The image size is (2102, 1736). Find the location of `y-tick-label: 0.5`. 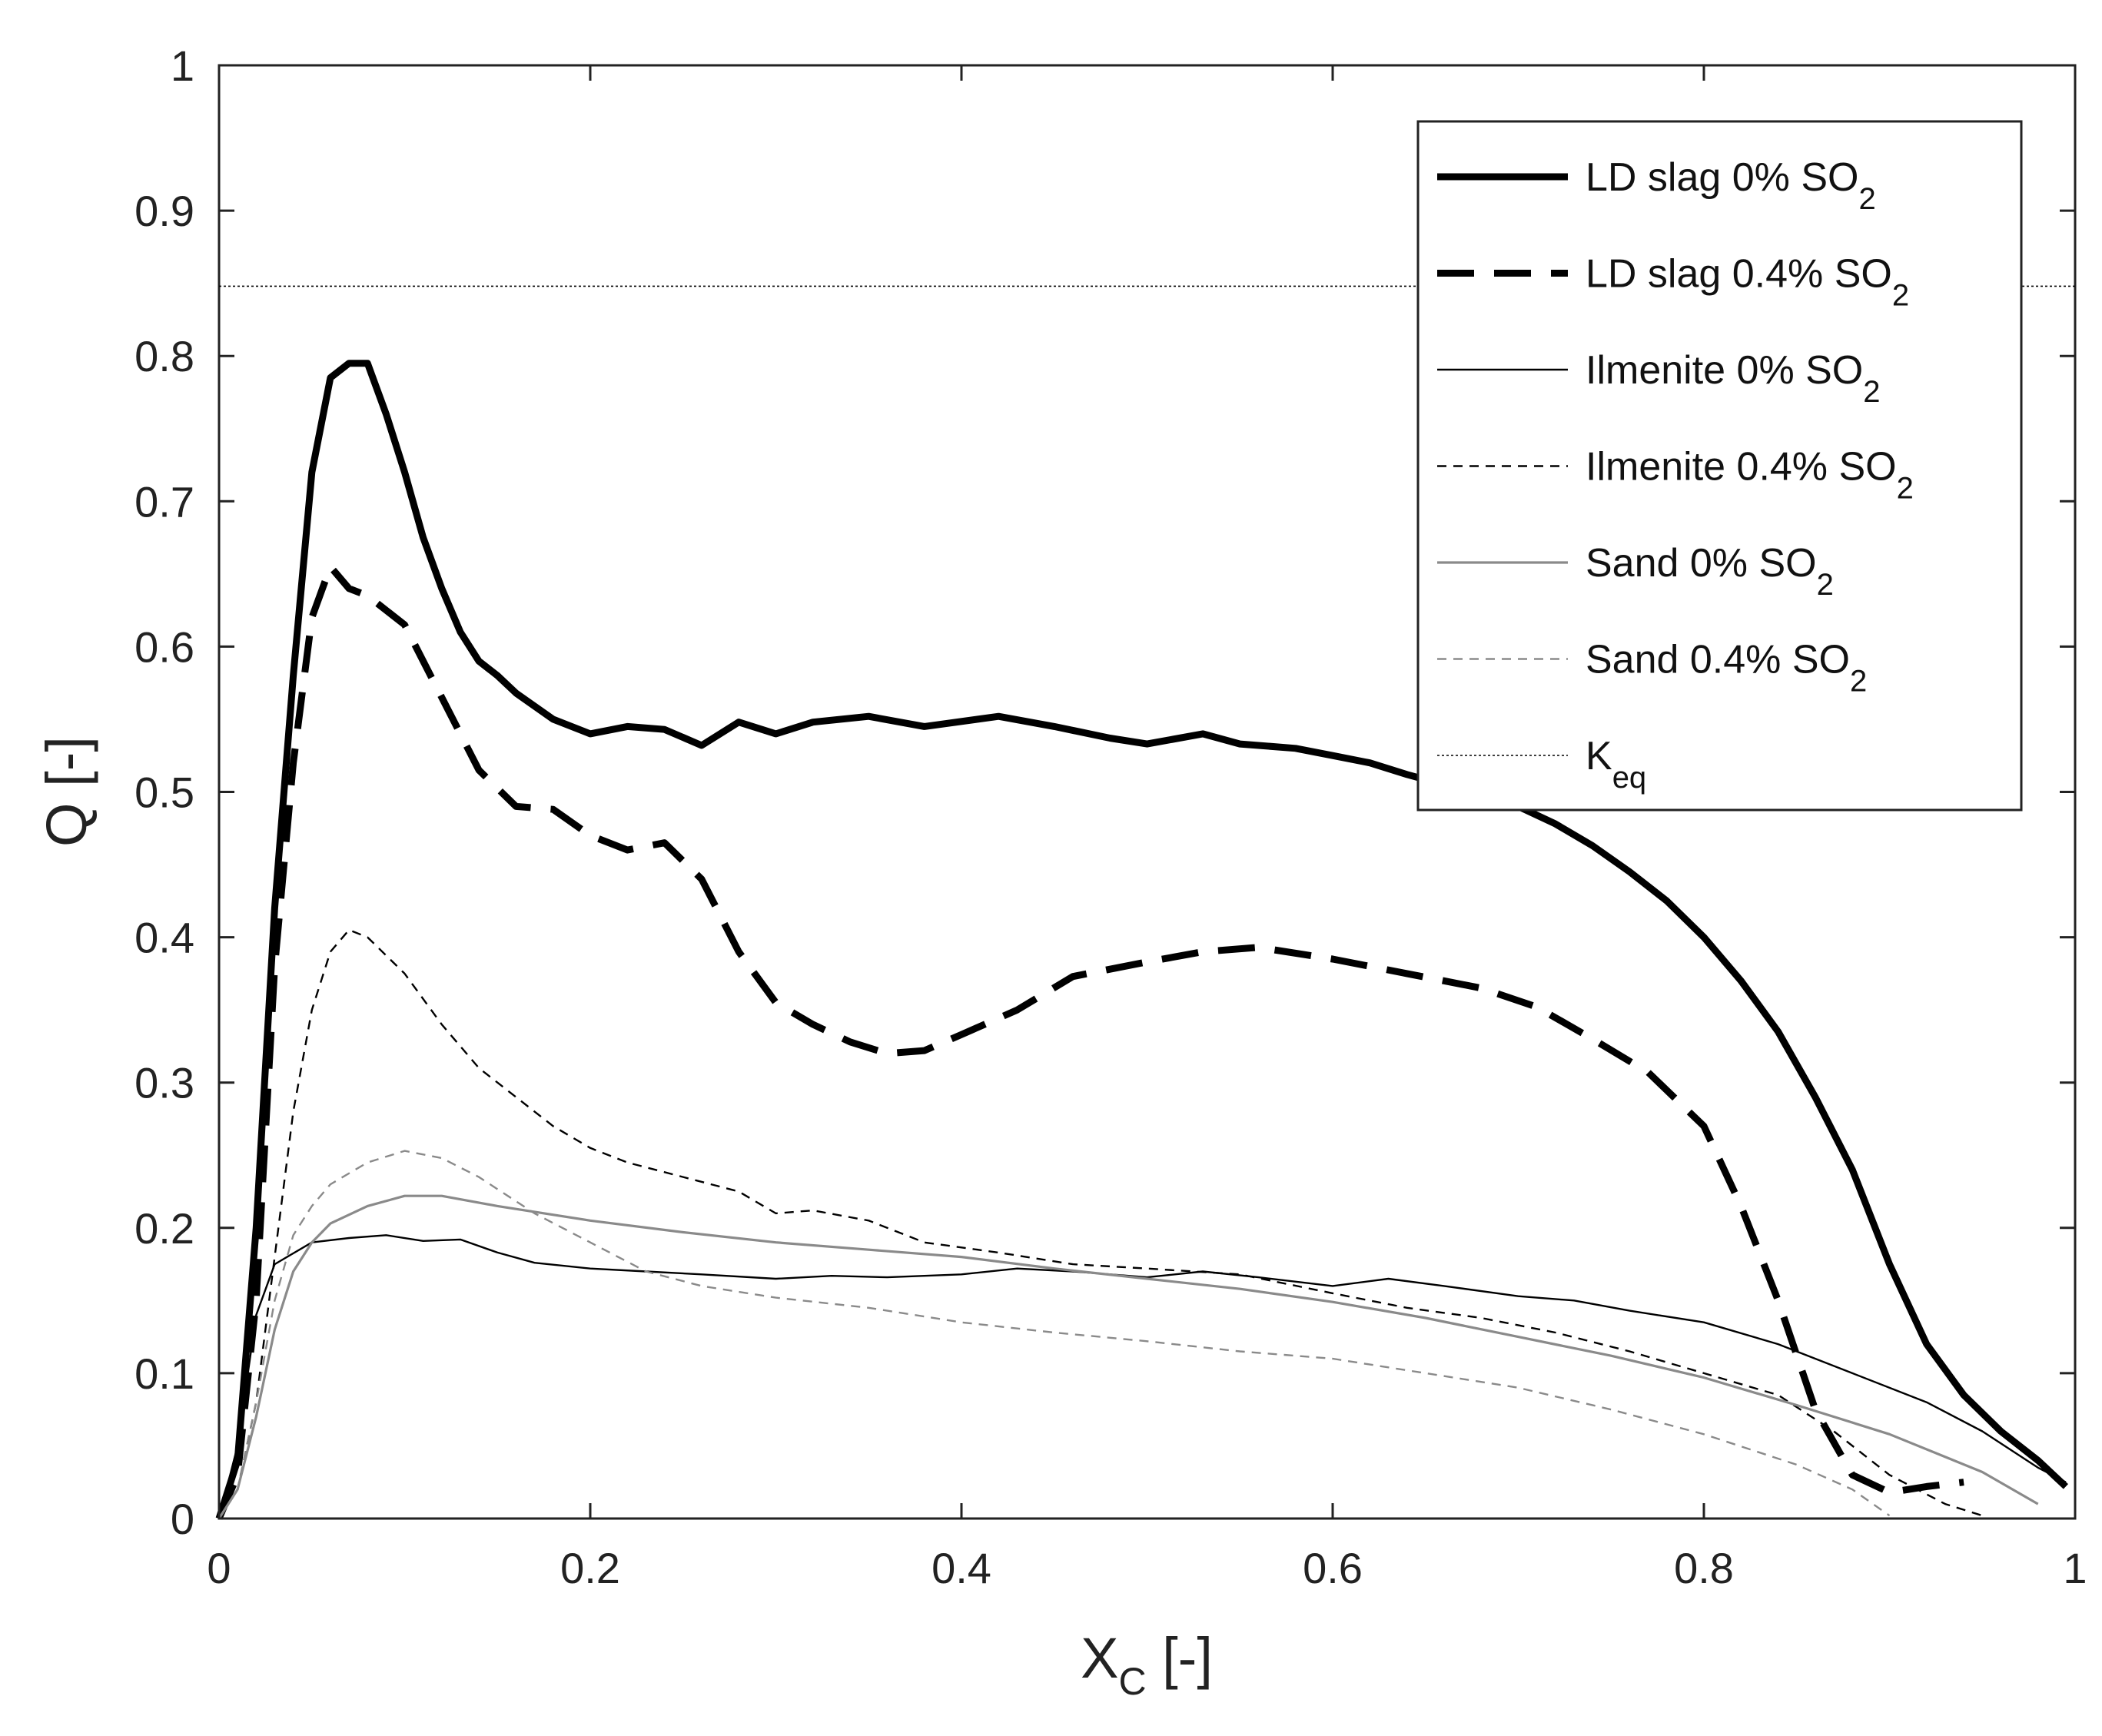

y-tick-label: 0.5 is located at coordinates (164, 793).